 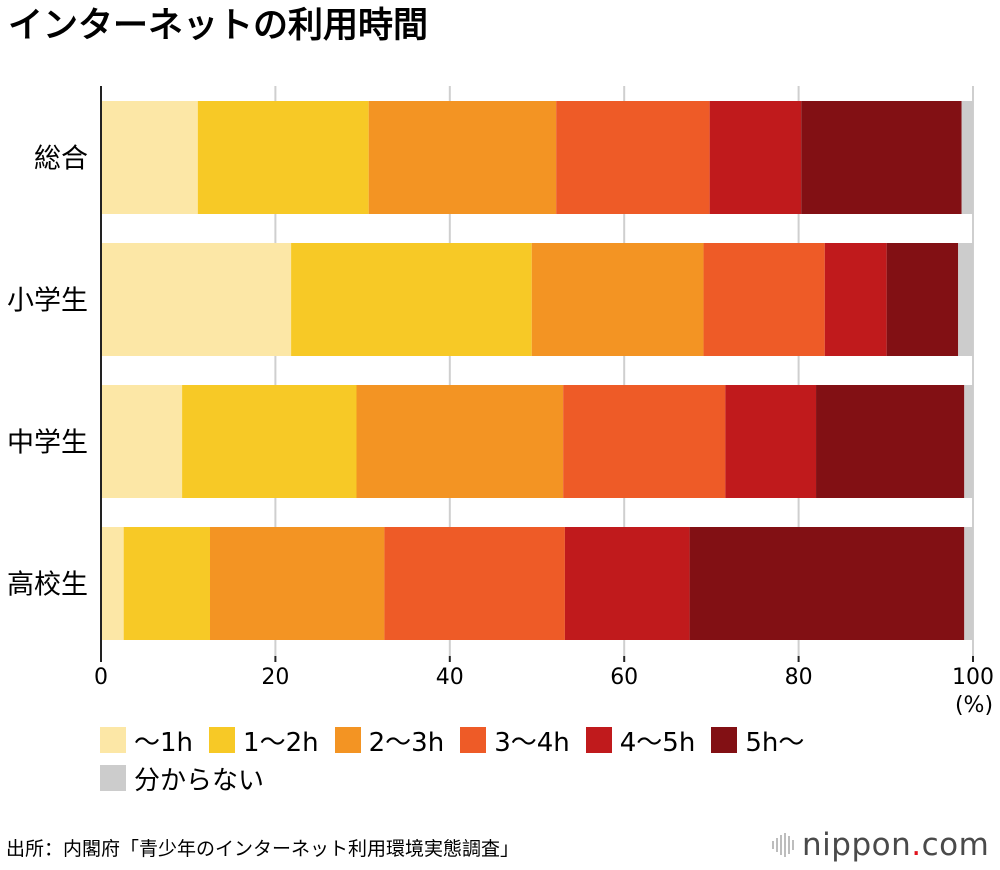 What do you see at coordinates (47, 443) in the screenshot?
I see `category-label: 中学生` at bounding box center [47, 443].